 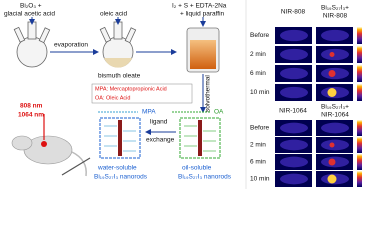 What do you see at coordinates (202, 14) in the screenshot?
I see `reagent: + liquid paraffin` at bounding box center [202, 14].